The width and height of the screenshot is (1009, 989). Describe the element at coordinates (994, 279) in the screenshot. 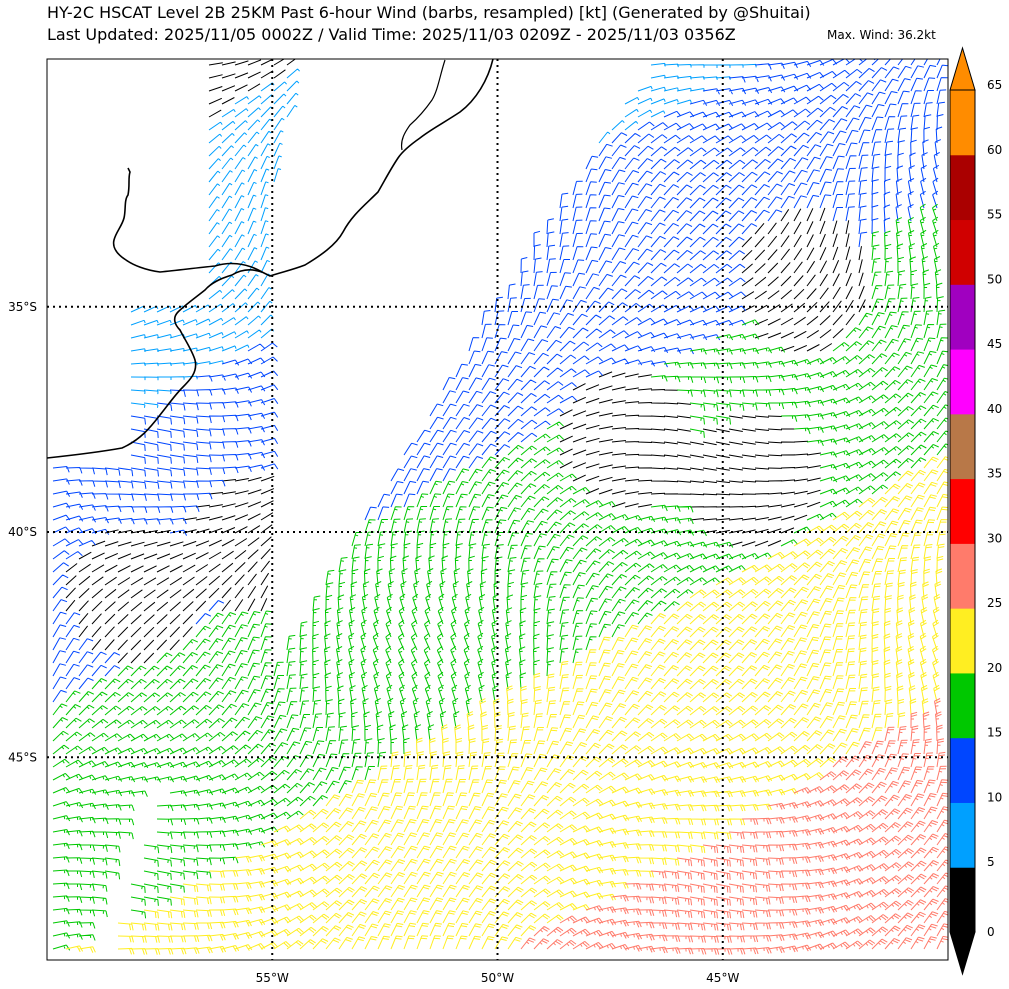

I see `colorbar-label: 50` at that location.